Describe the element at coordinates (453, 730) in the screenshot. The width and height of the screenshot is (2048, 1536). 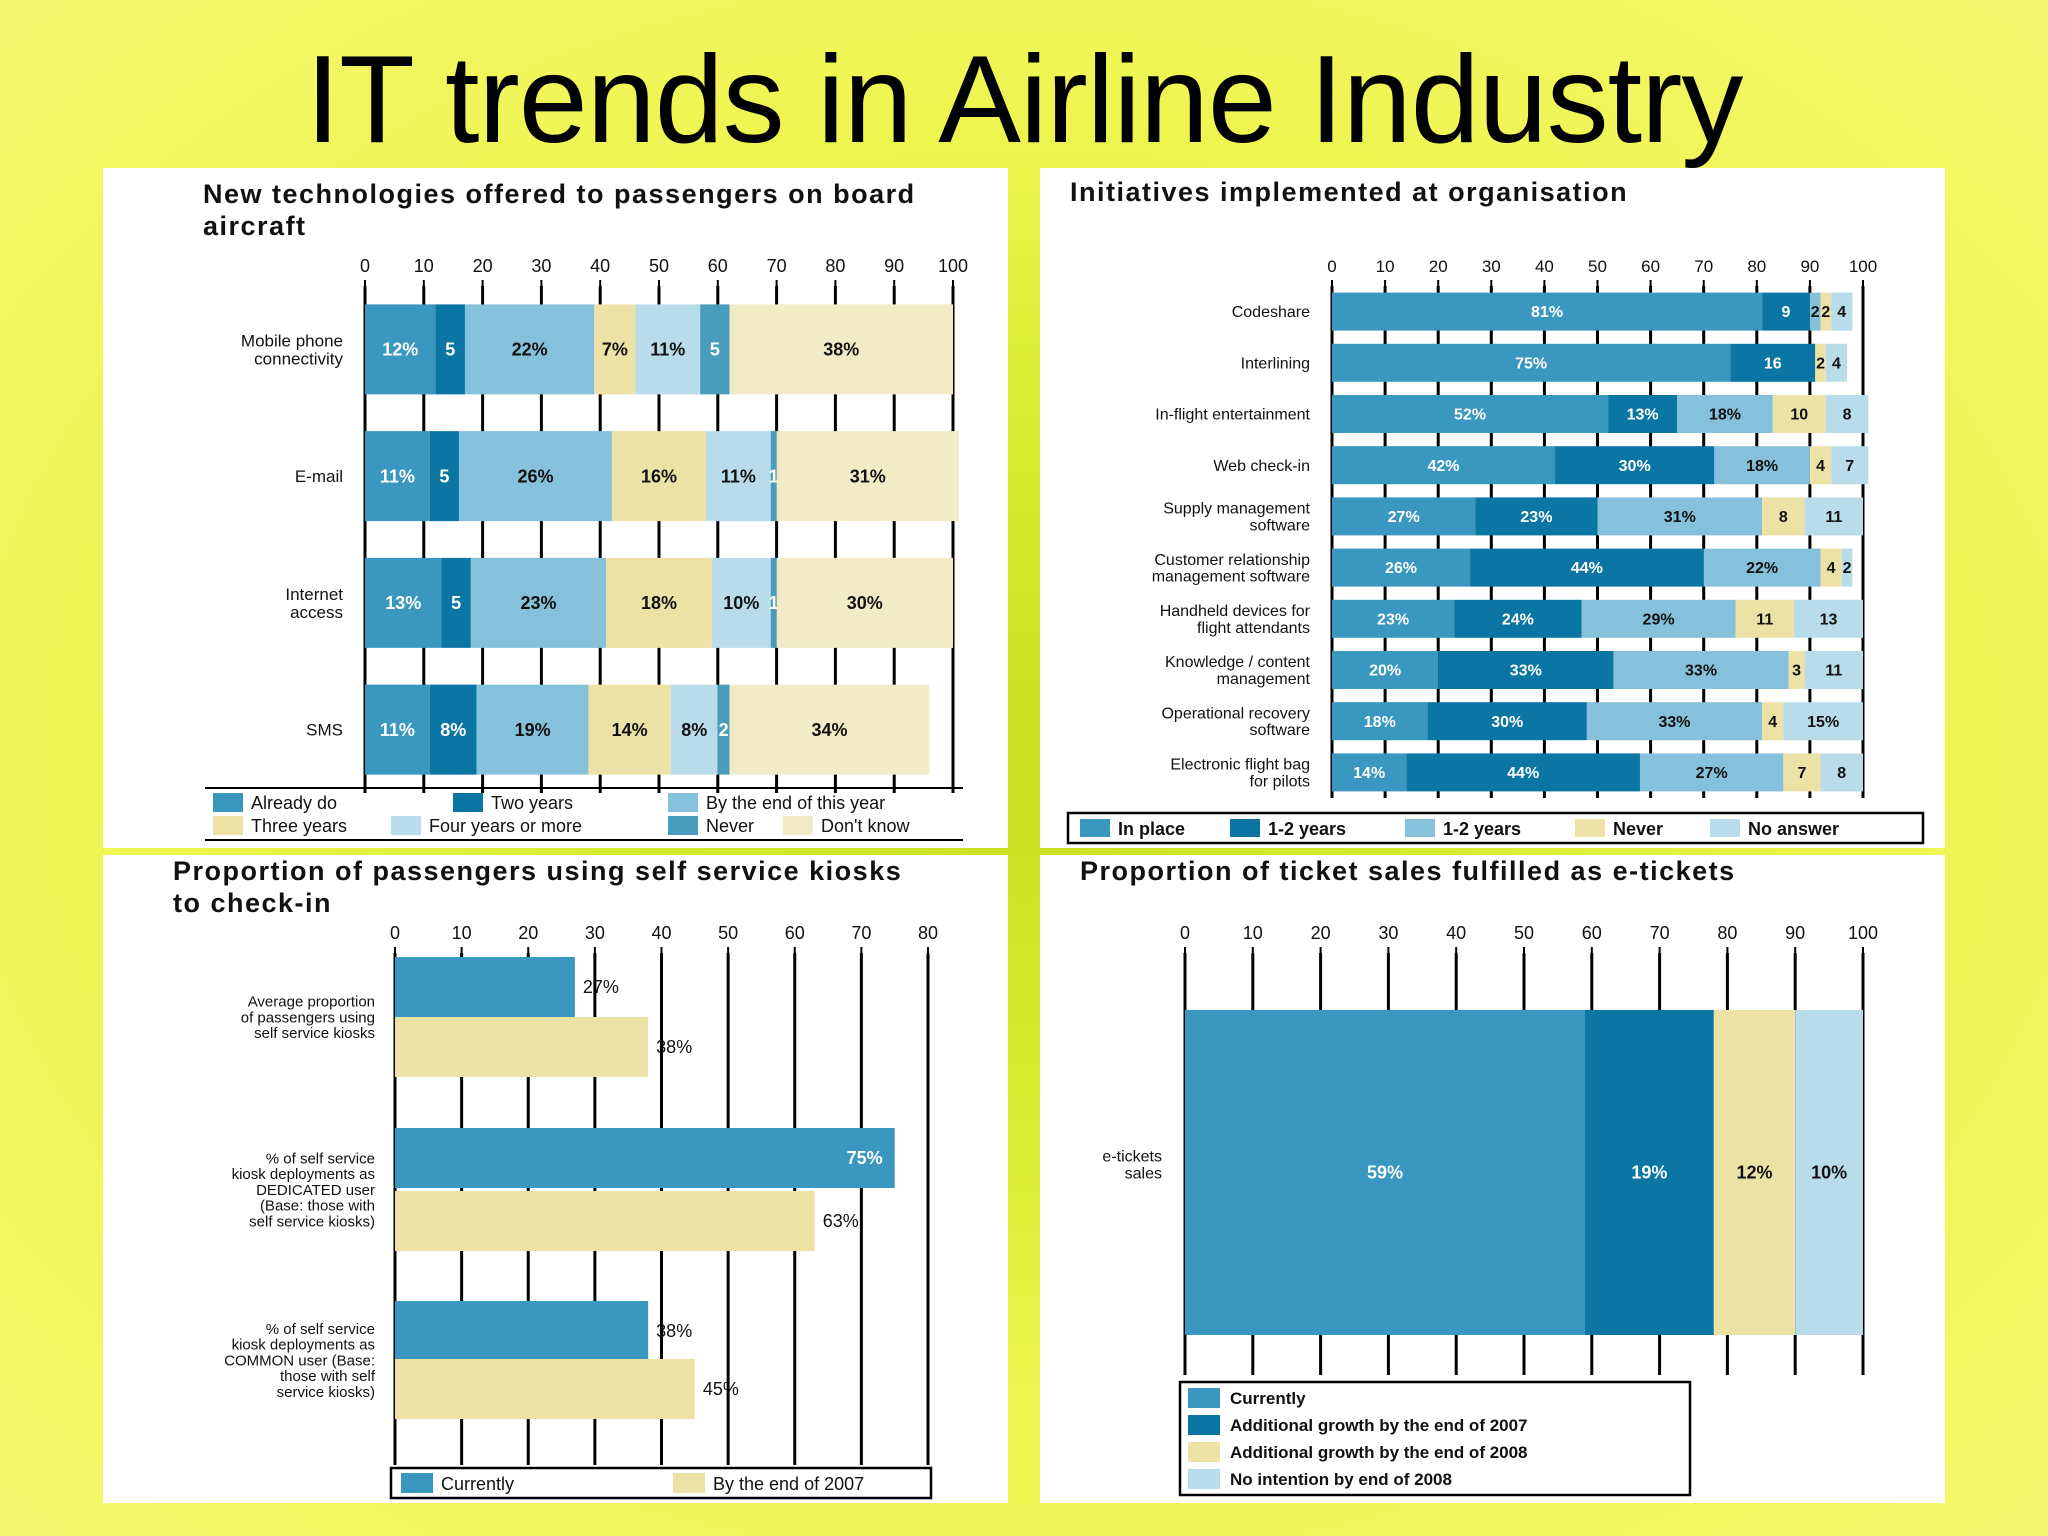
I see `data-label: 8%` at that location.